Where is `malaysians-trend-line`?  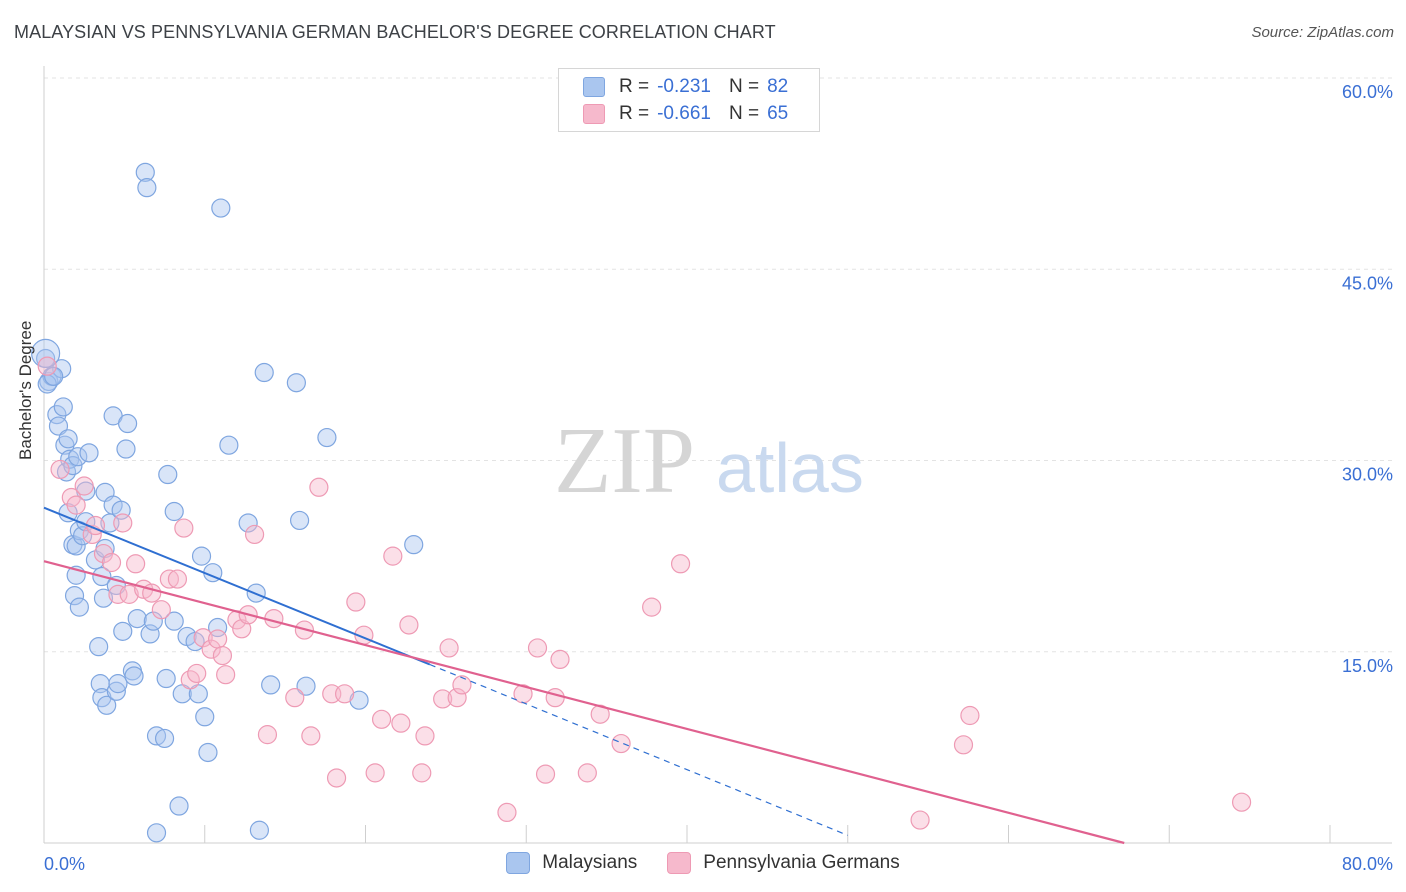 malaysians-trend-line is located at coordinates (237, 586).